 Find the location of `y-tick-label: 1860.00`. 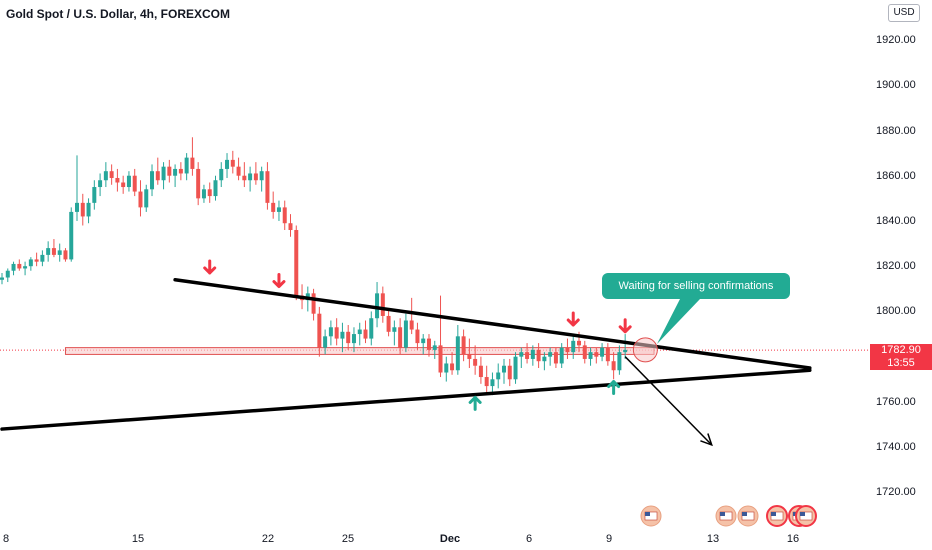

y-tick-label: 1860.00 is located at coordinates (896, 176).